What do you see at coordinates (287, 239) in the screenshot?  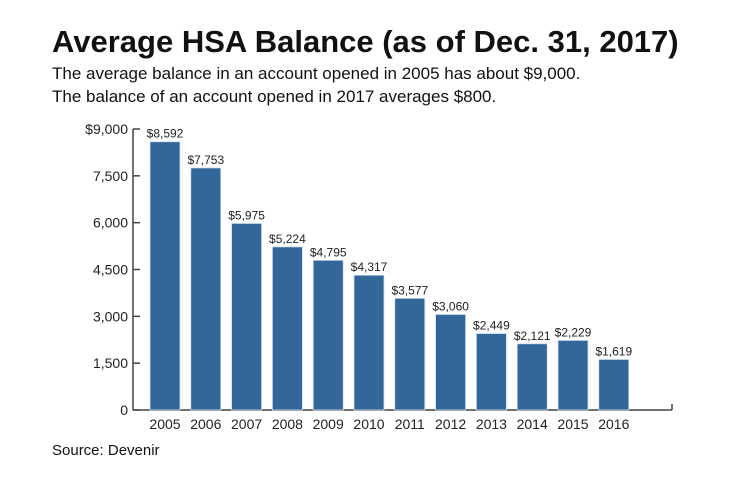 I see `data-label: $5,224` at bounding box center [287, 239].